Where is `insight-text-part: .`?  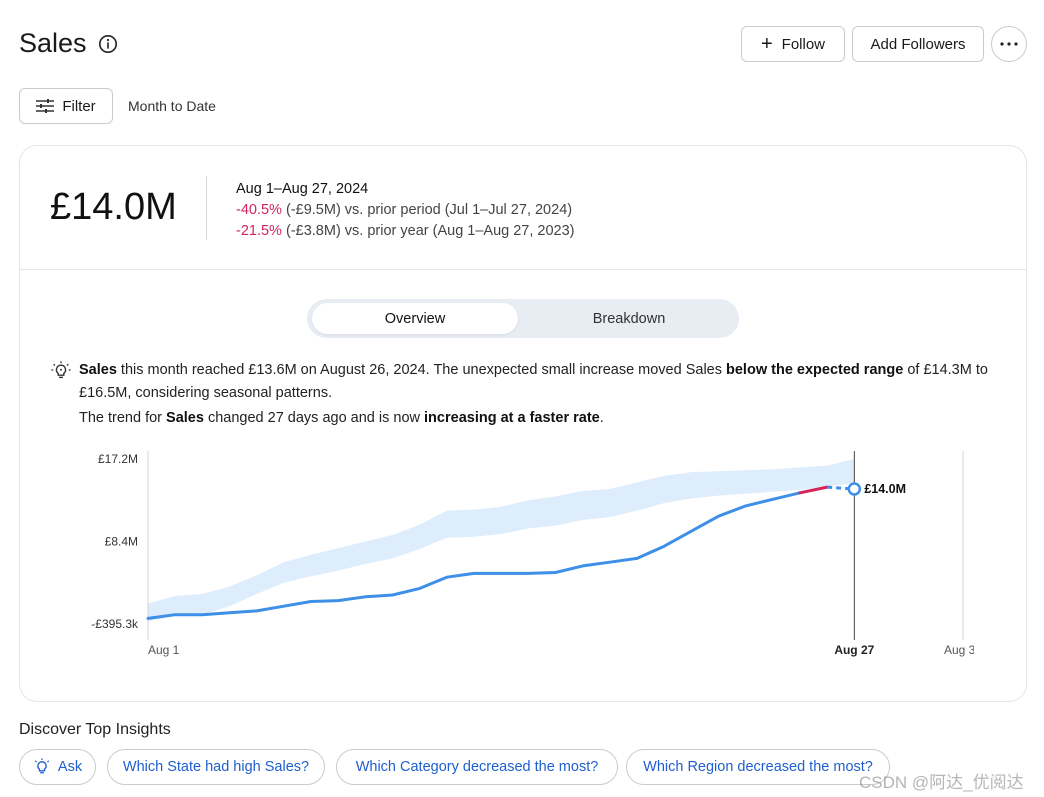
insight-text-part: . is located at coordinates (601, 418).